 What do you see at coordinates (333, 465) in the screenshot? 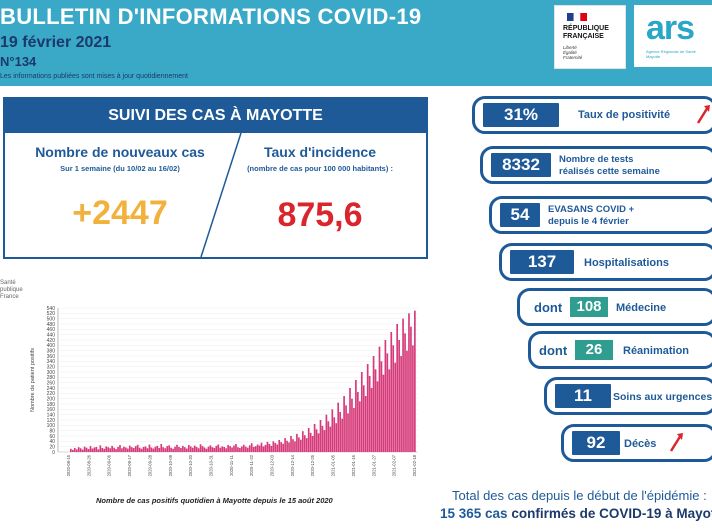
I see `x-tick-label: 2021-01-05` at bounding box center [333, 465].